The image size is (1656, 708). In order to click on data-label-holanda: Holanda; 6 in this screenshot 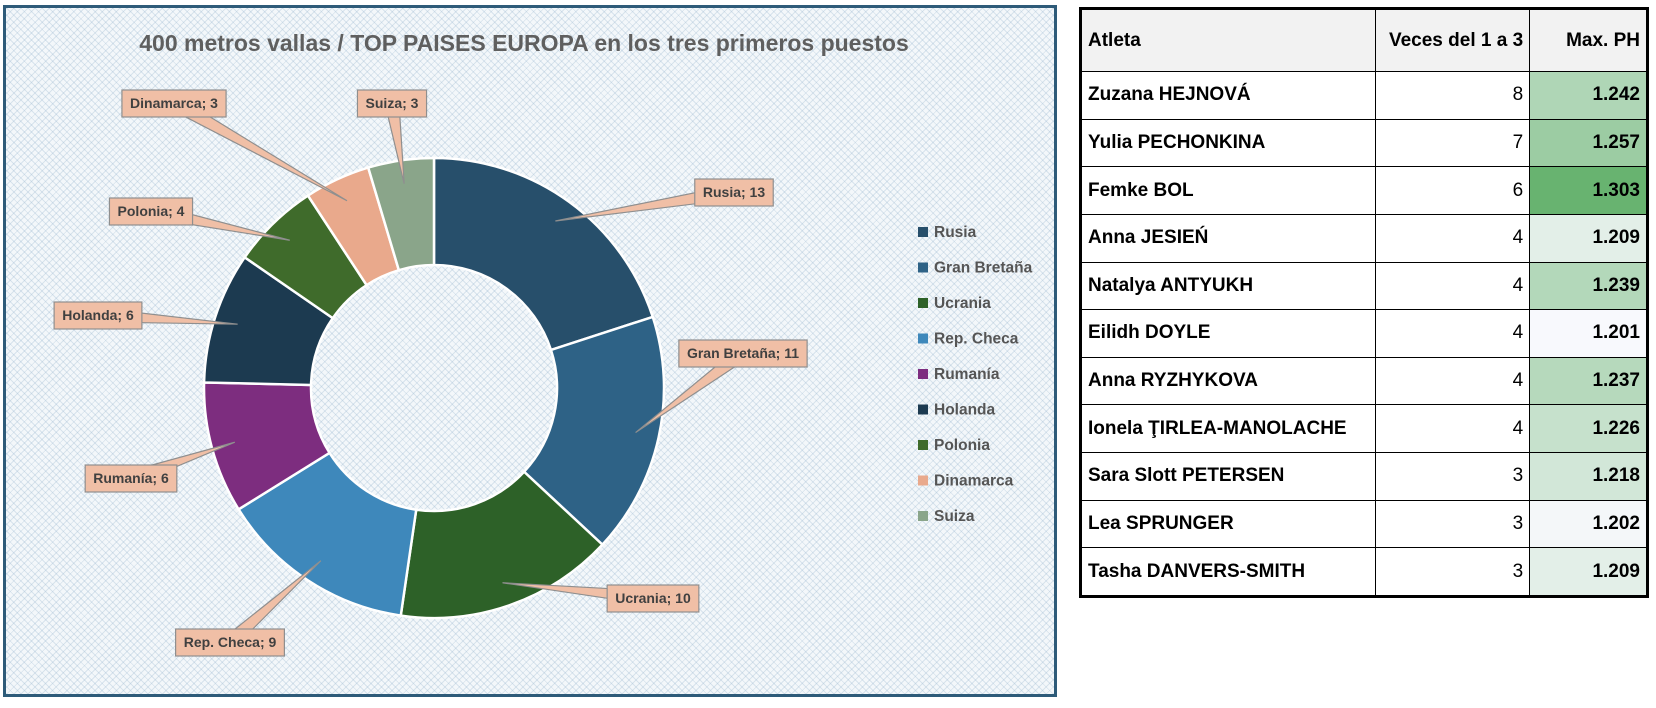, I will do `click(98, 315)`.